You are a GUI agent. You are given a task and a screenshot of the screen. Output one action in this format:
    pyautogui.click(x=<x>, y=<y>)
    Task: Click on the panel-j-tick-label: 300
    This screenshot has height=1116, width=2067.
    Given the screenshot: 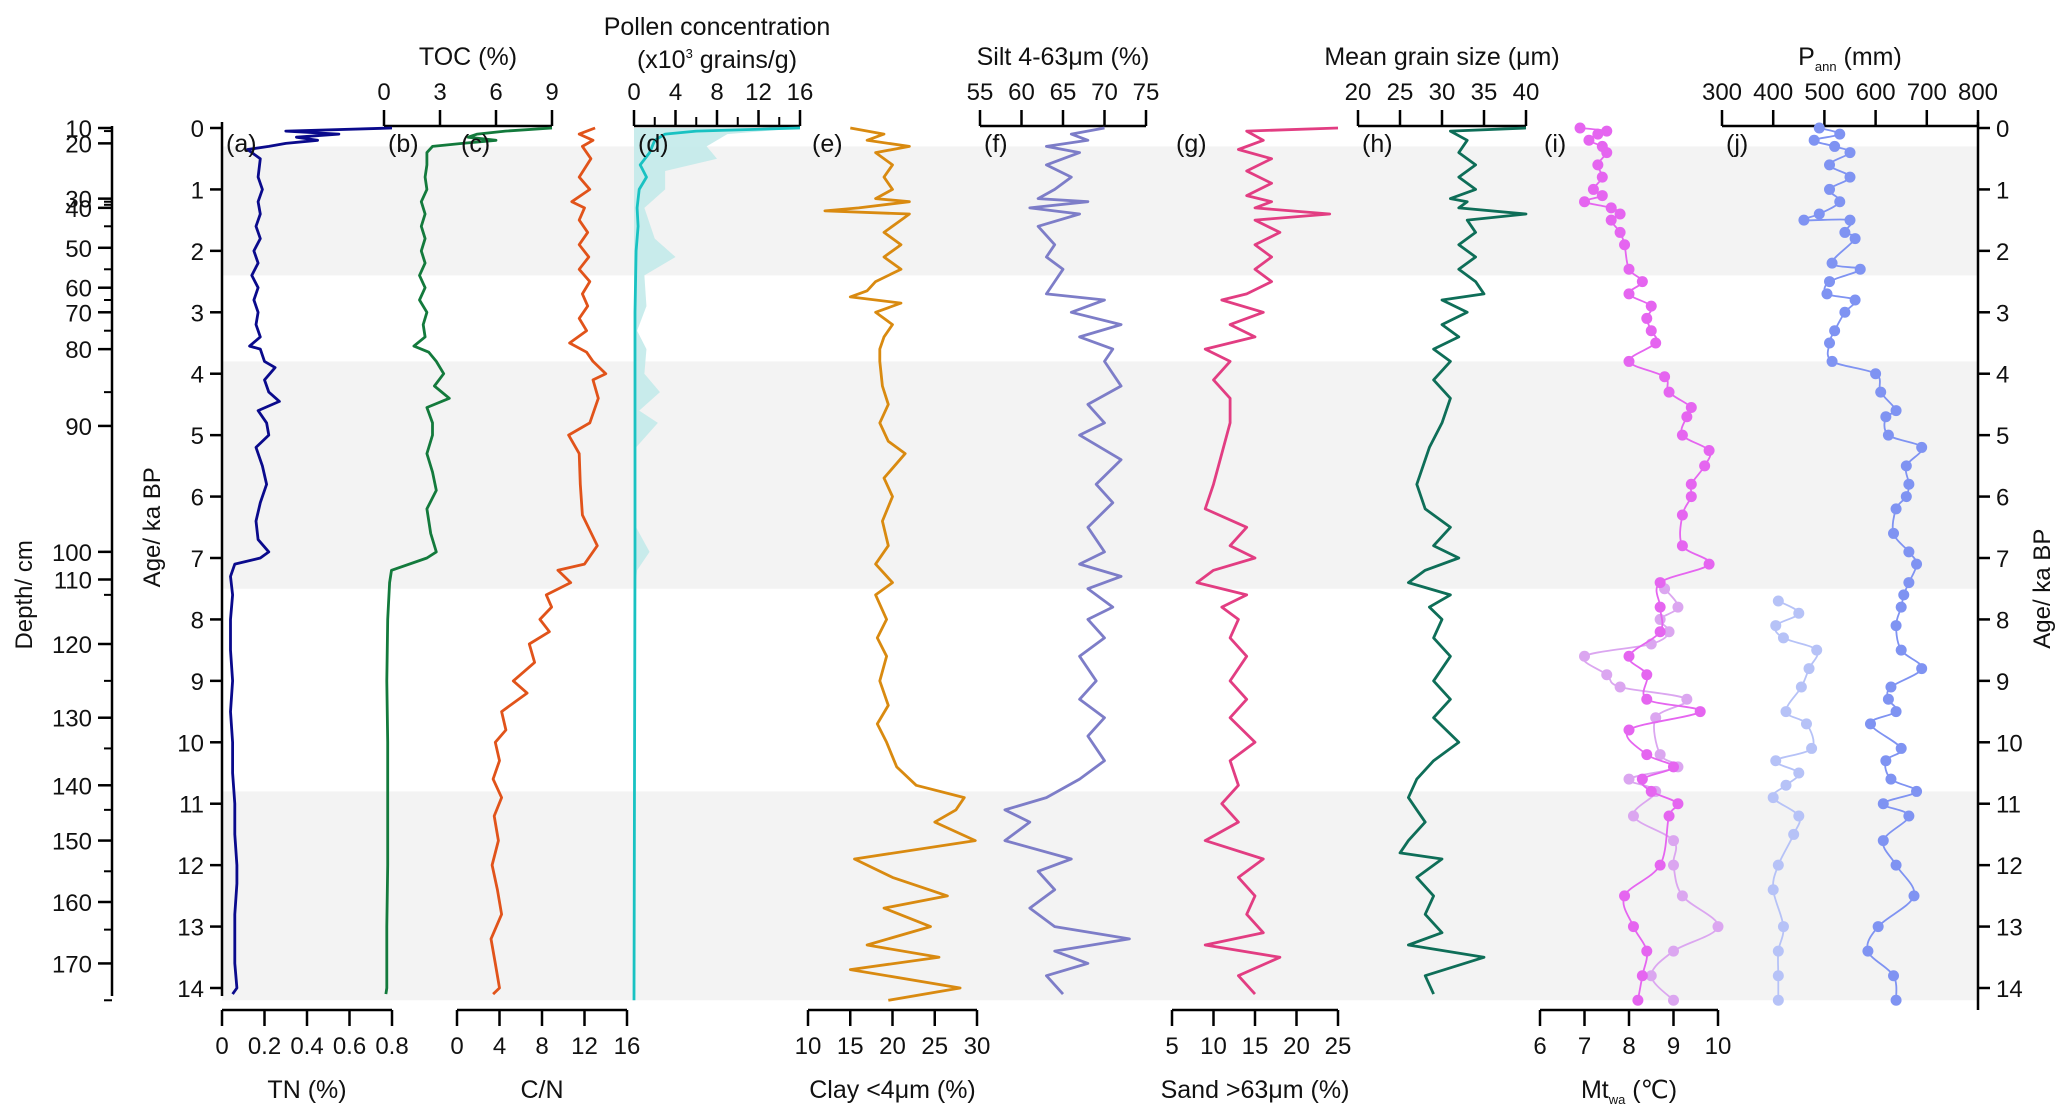 What is the action you would take?
    pyautogui.click(x=1722, y=92)
    